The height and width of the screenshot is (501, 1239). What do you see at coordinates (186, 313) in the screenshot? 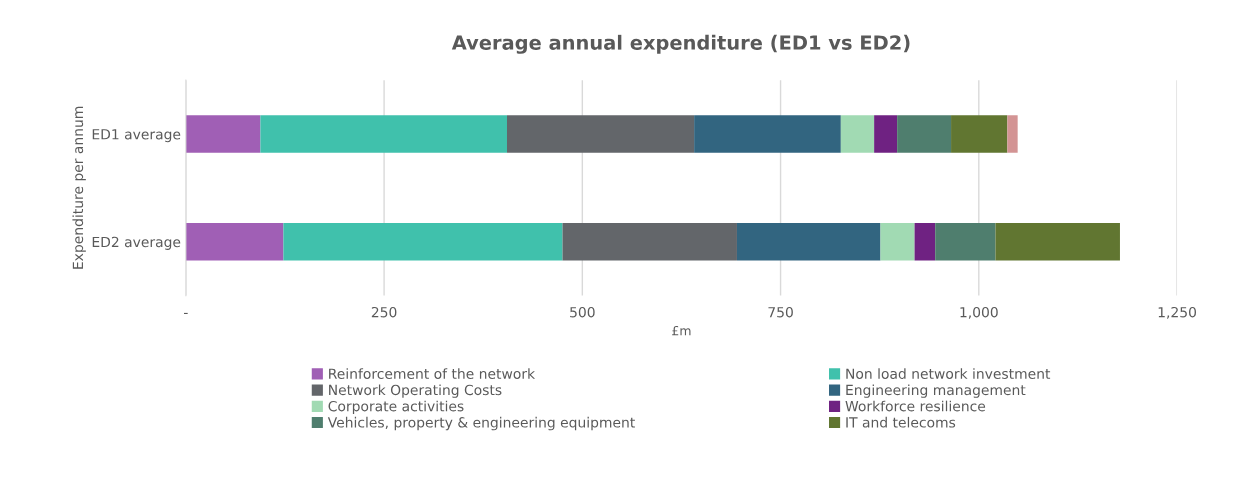
I see `x-tick-label: -` at bounding box center [186, 313].